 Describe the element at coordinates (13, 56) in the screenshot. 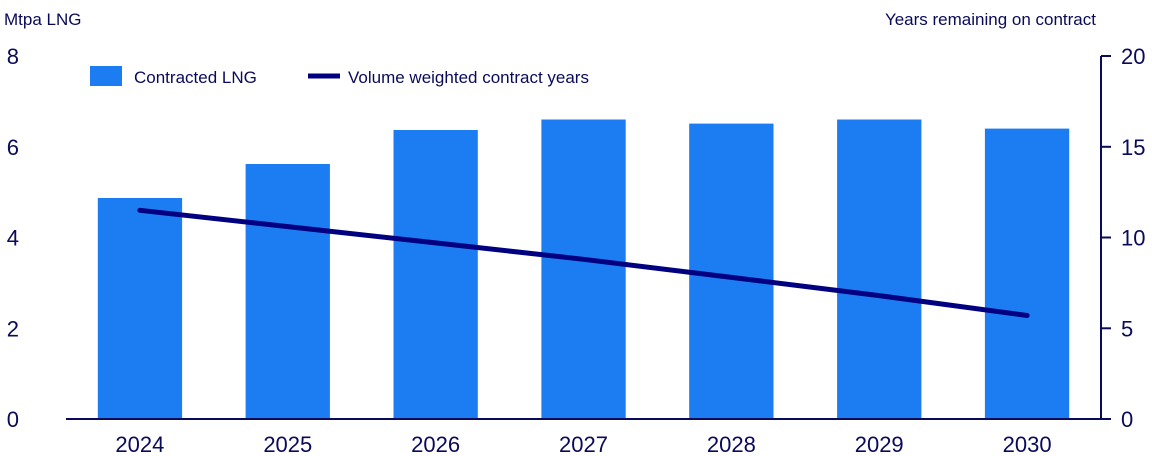

I see `left-tick-8: 8` at that location.